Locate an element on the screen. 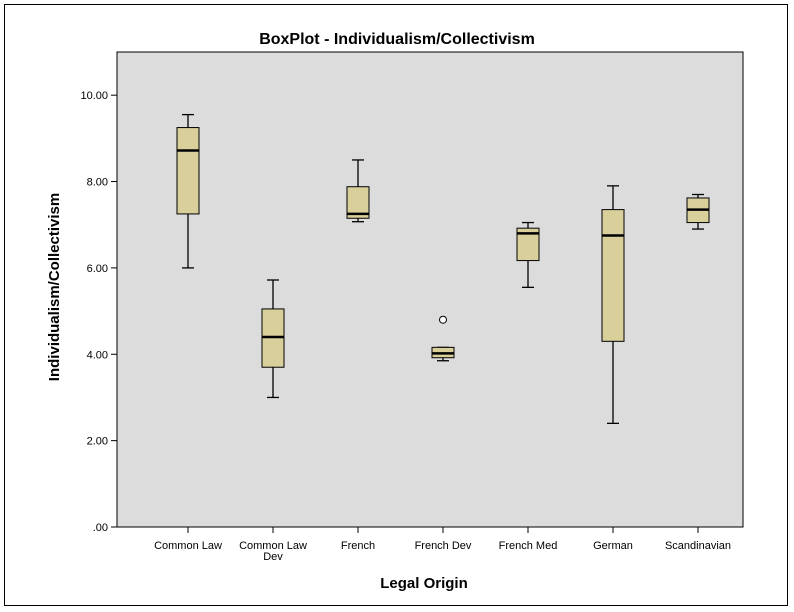 This screenshot has width=794, height=612. y-tick-label: 4.00 is located at coordinates (97, 355).